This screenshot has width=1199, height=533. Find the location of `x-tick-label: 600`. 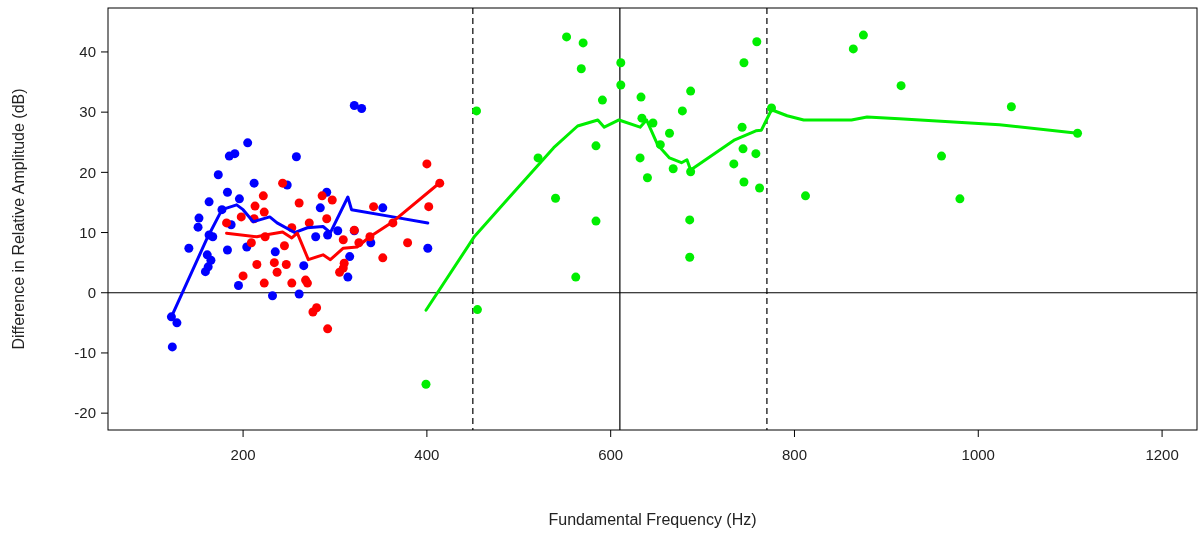

x-tick-label: 600 is located at coordinates (611, 454).